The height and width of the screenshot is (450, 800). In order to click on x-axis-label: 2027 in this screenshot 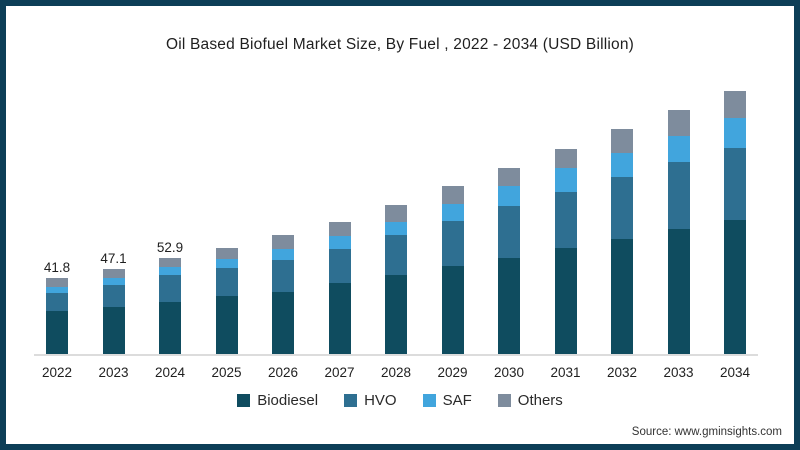, I will do `click(339, 372)`.